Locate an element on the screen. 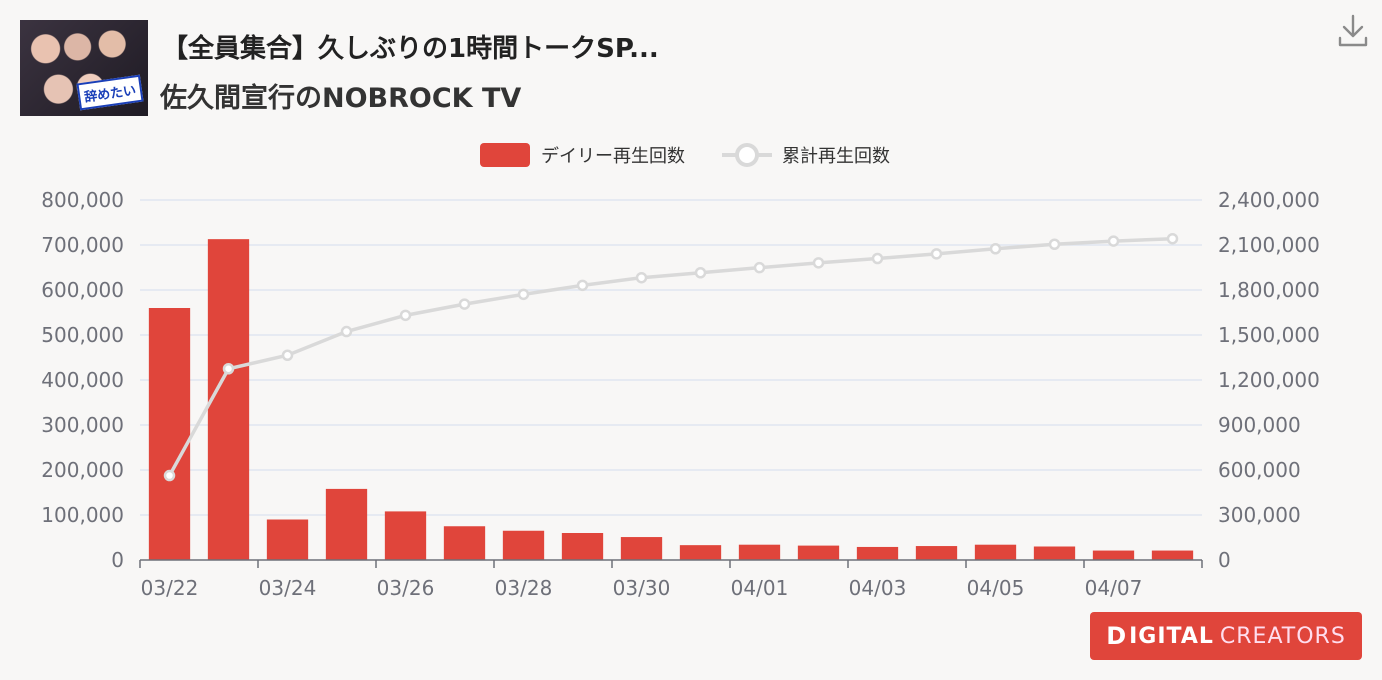 The image size is (1382, 680). x-tick-label: 03/30 is located at coordinates (642, 588).